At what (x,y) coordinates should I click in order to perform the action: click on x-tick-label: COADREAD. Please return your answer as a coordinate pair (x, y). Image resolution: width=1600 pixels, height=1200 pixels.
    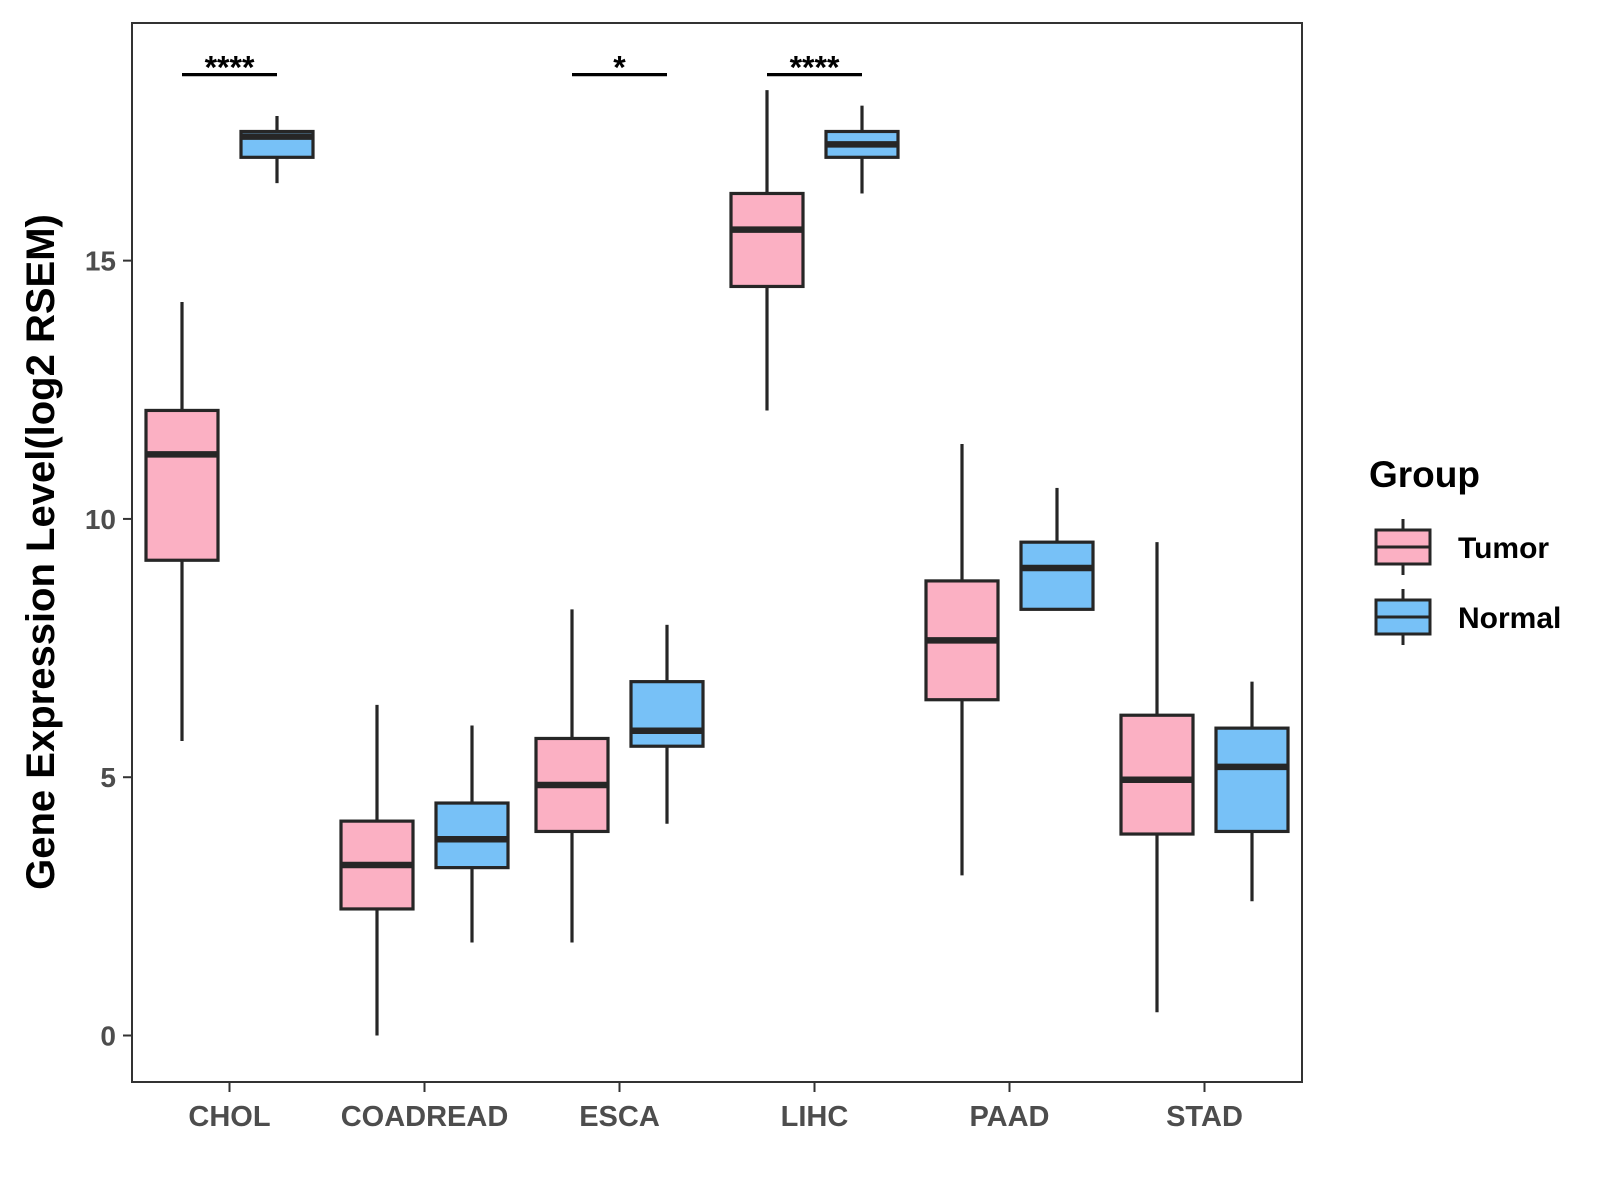
    Looking at the image, I should click on (425, 1117).